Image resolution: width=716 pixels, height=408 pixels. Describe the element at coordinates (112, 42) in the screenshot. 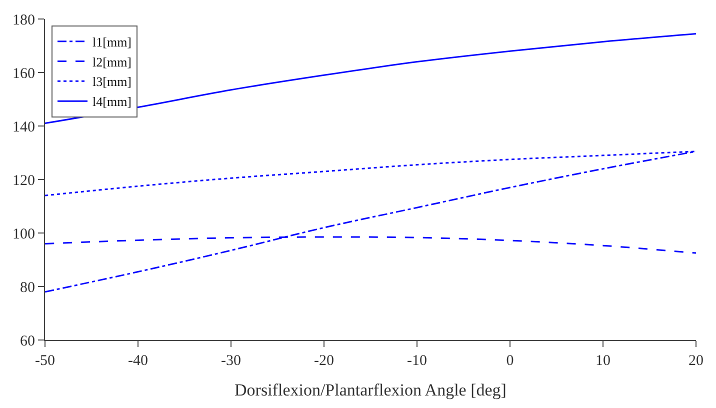

I see `legend-label: l1[mm]` at that location.